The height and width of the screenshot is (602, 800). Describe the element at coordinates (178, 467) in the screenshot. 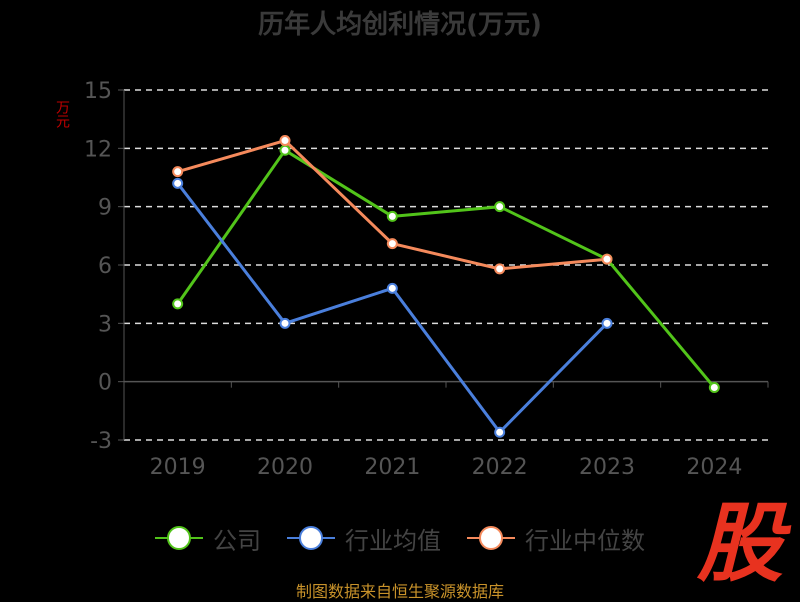

I see `x-tick-label: 2019` at that location.